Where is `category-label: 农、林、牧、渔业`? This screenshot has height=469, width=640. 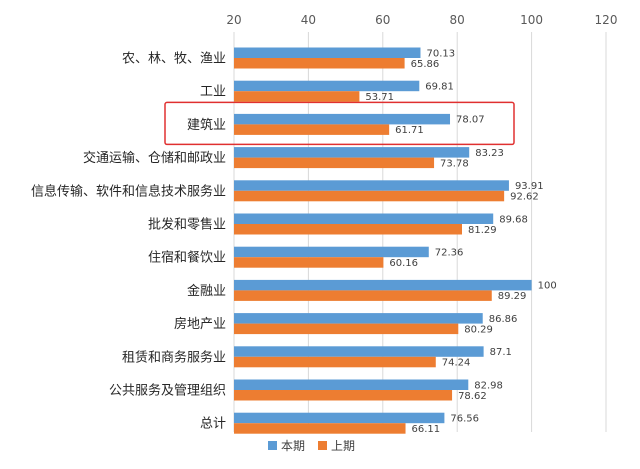
category-label: 农、林、牧、渔业 is located at coordinates (174, 59).